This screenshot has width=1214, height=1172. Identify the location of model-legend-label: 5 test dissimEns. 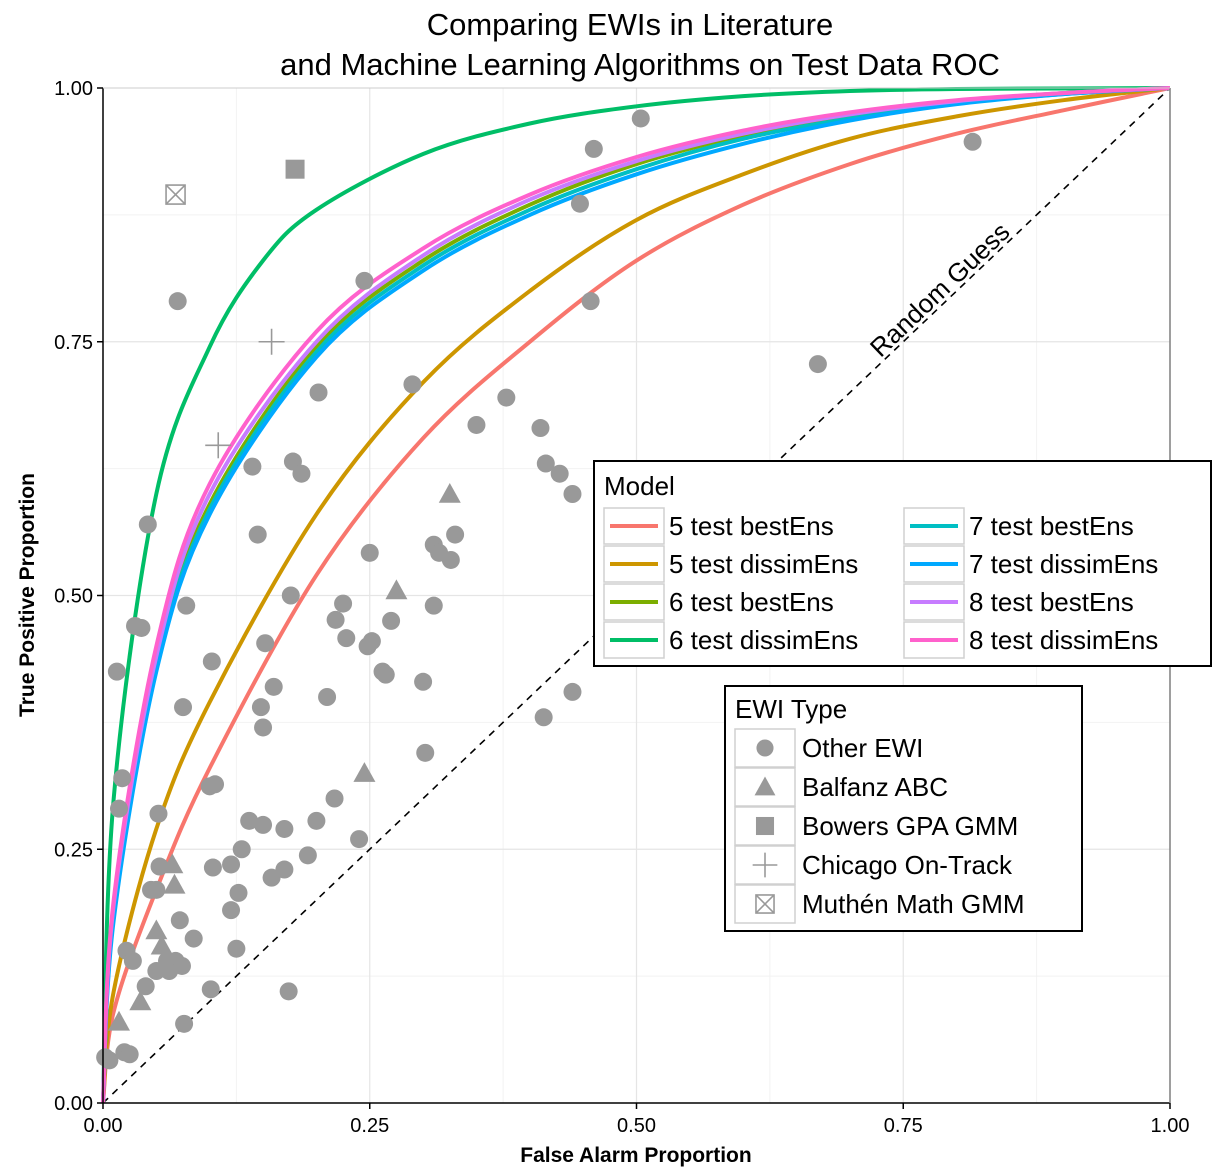
(763, 564).